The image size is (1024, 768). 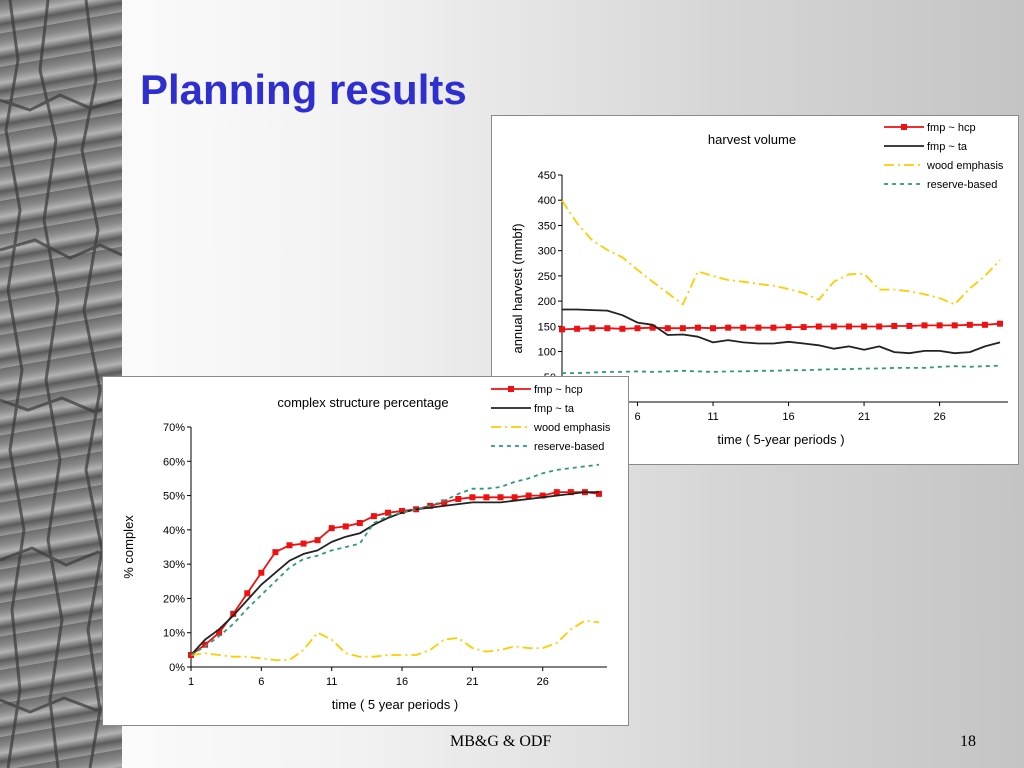 I want to click on chart-title: harvest volume, so click(x=752, y=139).